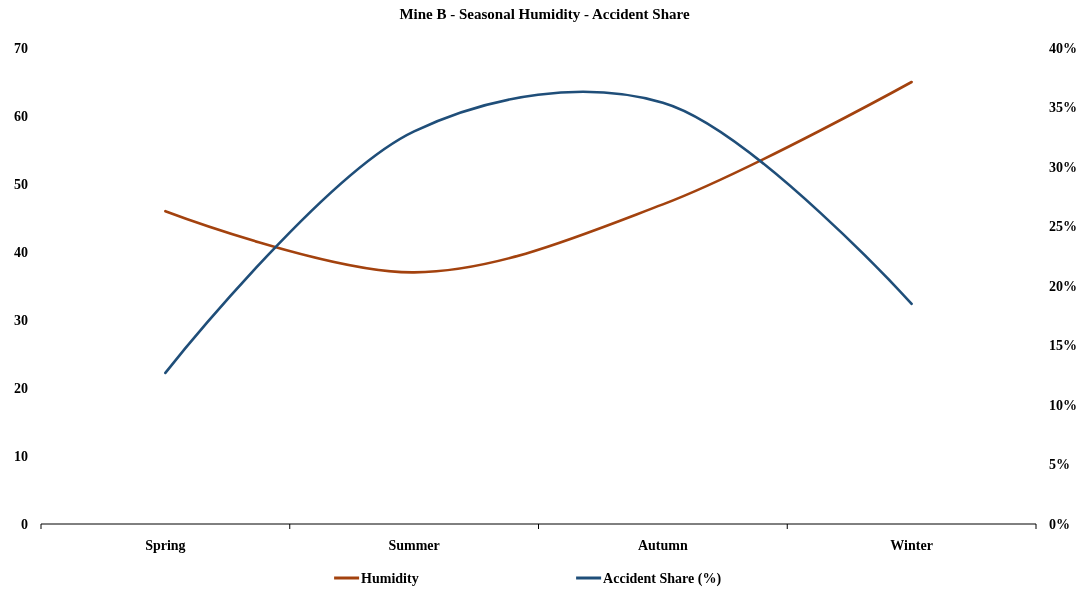 Image resolution: width=1087 pixels, height=590 pixels. What do you see at coordinates (1063, 108) in the screenshot?
I see `y2-tick-label: 35%` at bounding box center [1063, 108].